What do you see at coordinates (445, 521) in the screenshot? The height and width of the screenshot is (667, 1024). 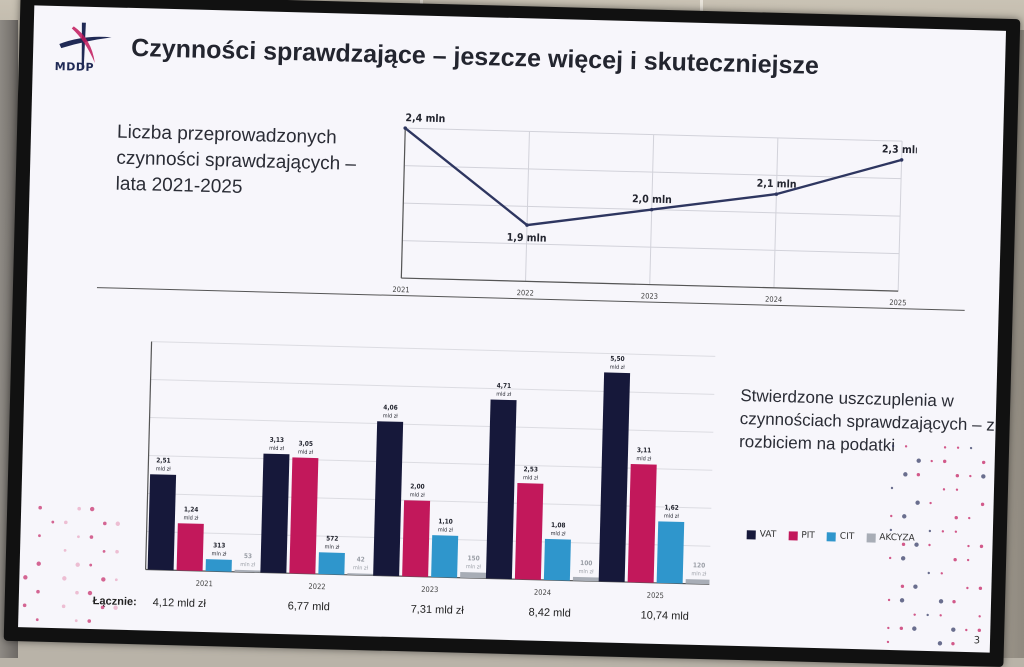 I see `bar-data-label: 1,10` at bounding box center [445, 521].